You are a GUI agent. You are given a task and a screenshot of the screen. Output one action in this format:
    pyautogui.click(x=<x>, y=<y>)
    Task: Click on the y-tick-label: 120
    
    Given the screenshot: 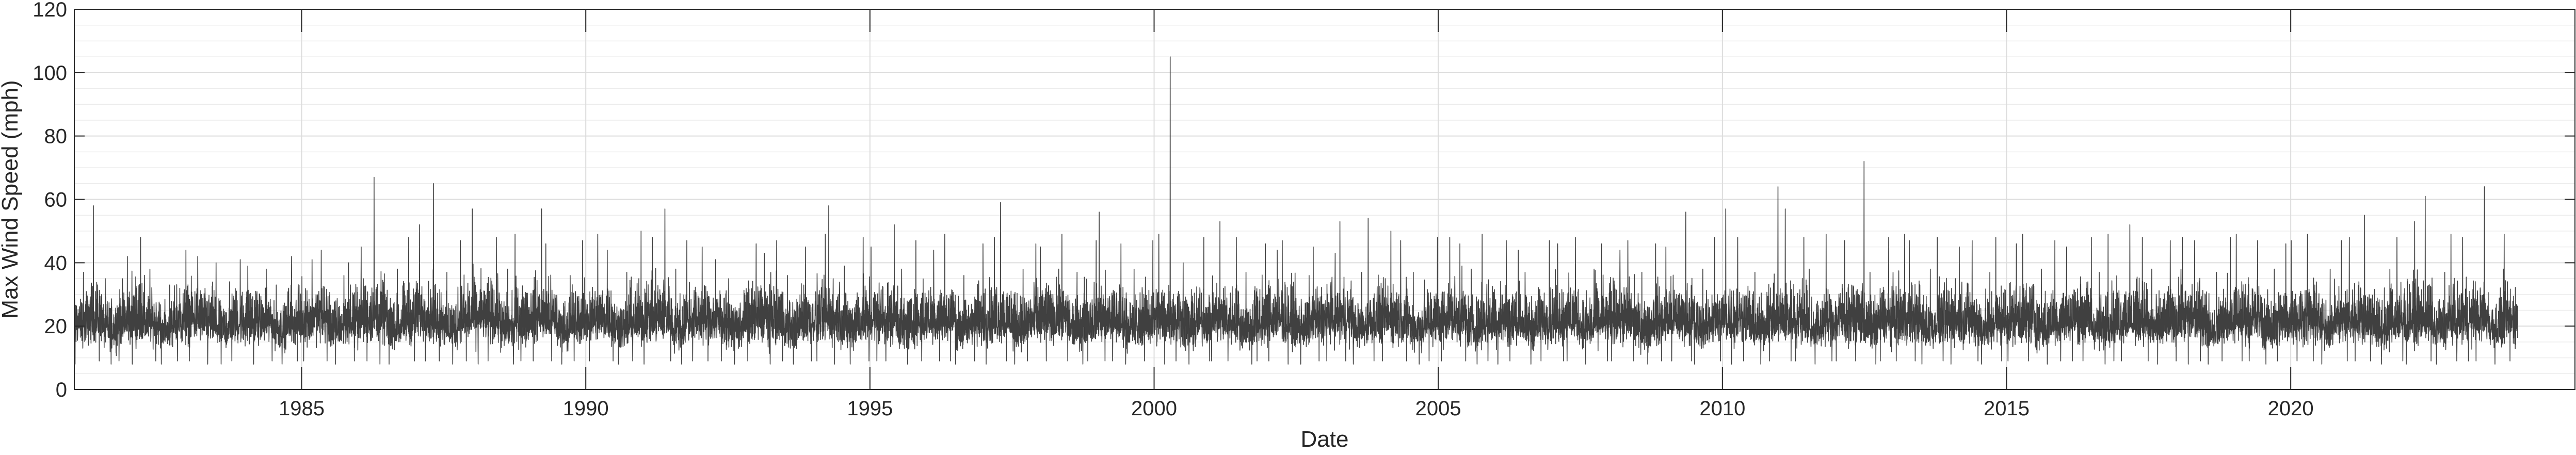 What is the action you would take?
    pyautogui.click(x=50, y=10)
    